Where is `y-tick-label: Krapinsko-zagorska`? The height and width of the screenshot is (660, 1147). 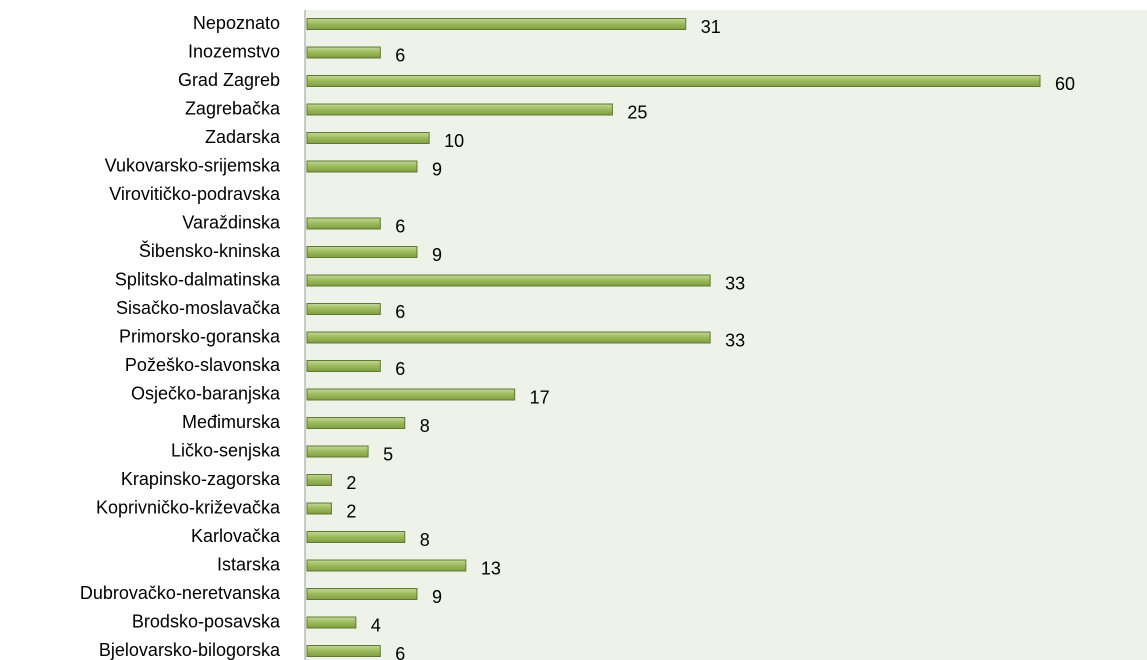
y-tick-label: Krapinsko-zagorska is located at coordinates (201, 479).